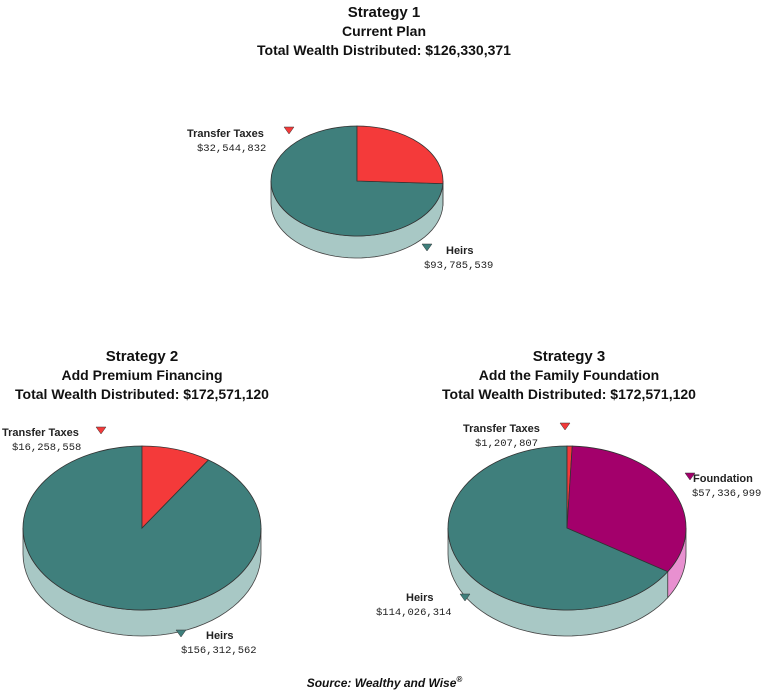 The height and width of the screenshot is (696, 769). I want to click on pie-2-transfer-taxes-label: Transfer Taxes, so click(40, 433).